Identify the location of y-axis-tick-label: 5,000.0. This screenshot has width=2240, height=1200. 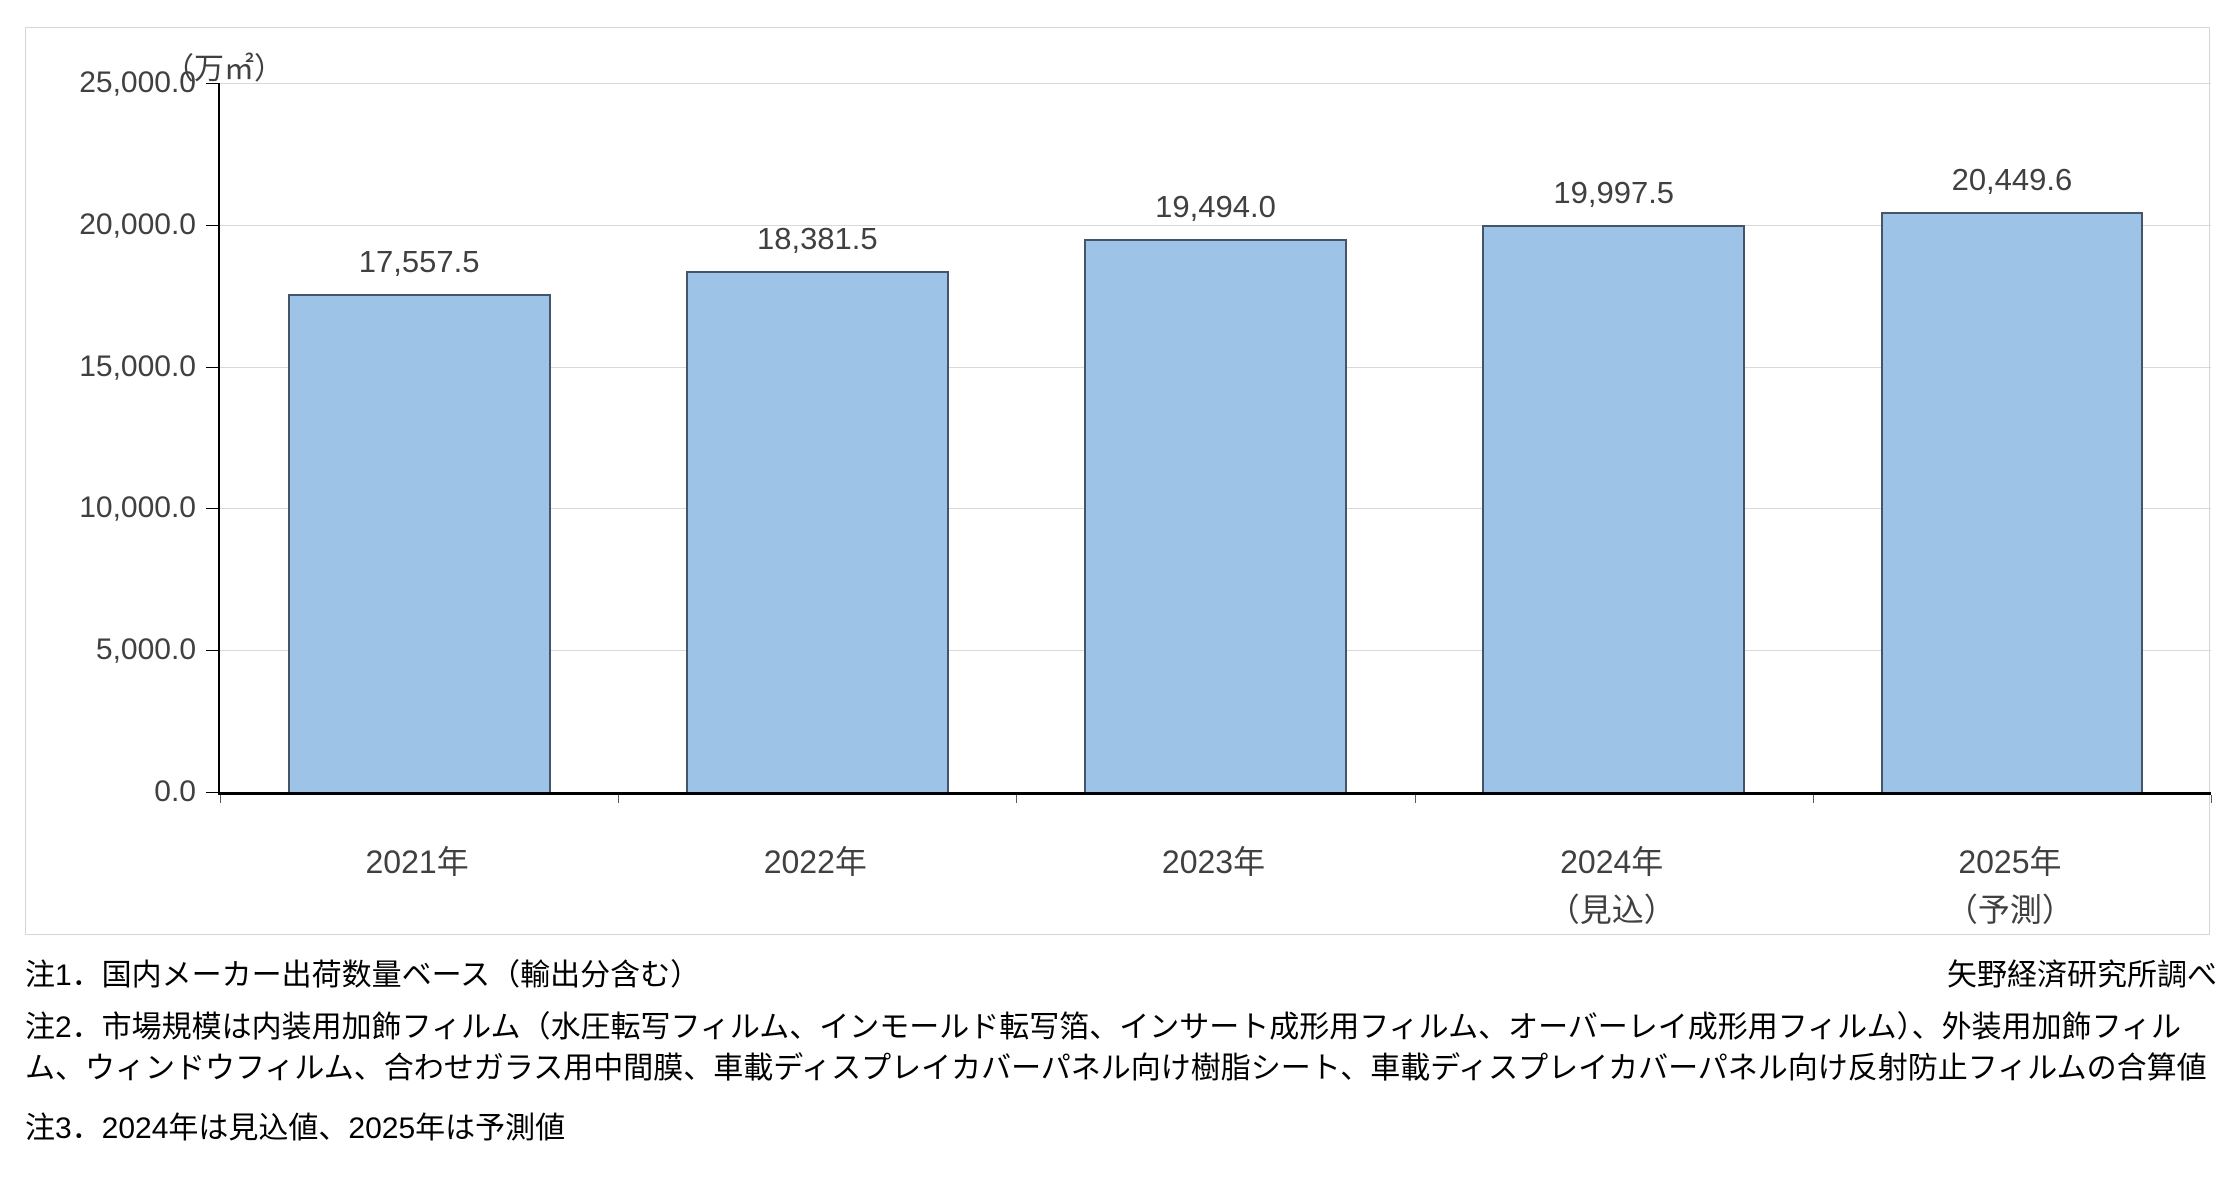
(145, 650).